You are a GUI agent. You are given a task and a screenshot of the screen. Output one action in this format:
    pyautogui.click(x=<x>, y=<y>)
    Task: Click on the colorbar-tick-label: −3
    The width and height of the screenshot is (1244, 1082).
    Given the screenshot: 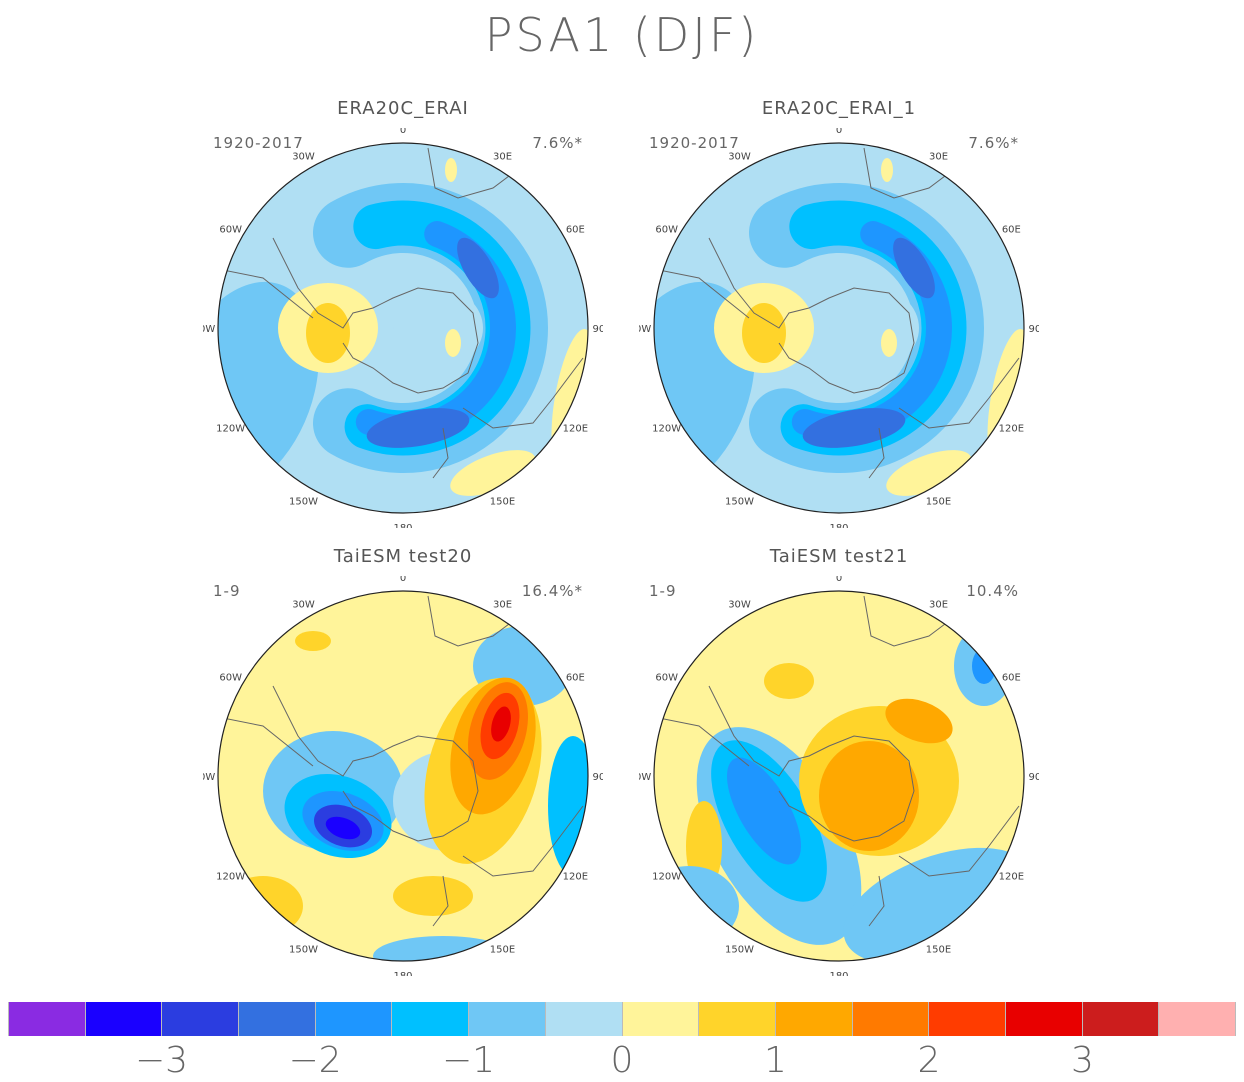 What is the action you would take?
    pyautogui.click(x=161, y=1060)
    